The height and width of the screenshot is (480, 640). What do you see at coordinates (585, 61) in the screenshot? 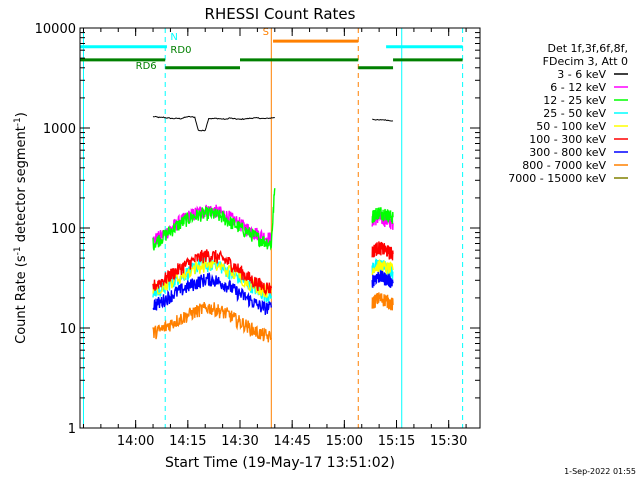
I see `legend-header-1: FDecim 3, Att 0` at bounding box center [585, 61].